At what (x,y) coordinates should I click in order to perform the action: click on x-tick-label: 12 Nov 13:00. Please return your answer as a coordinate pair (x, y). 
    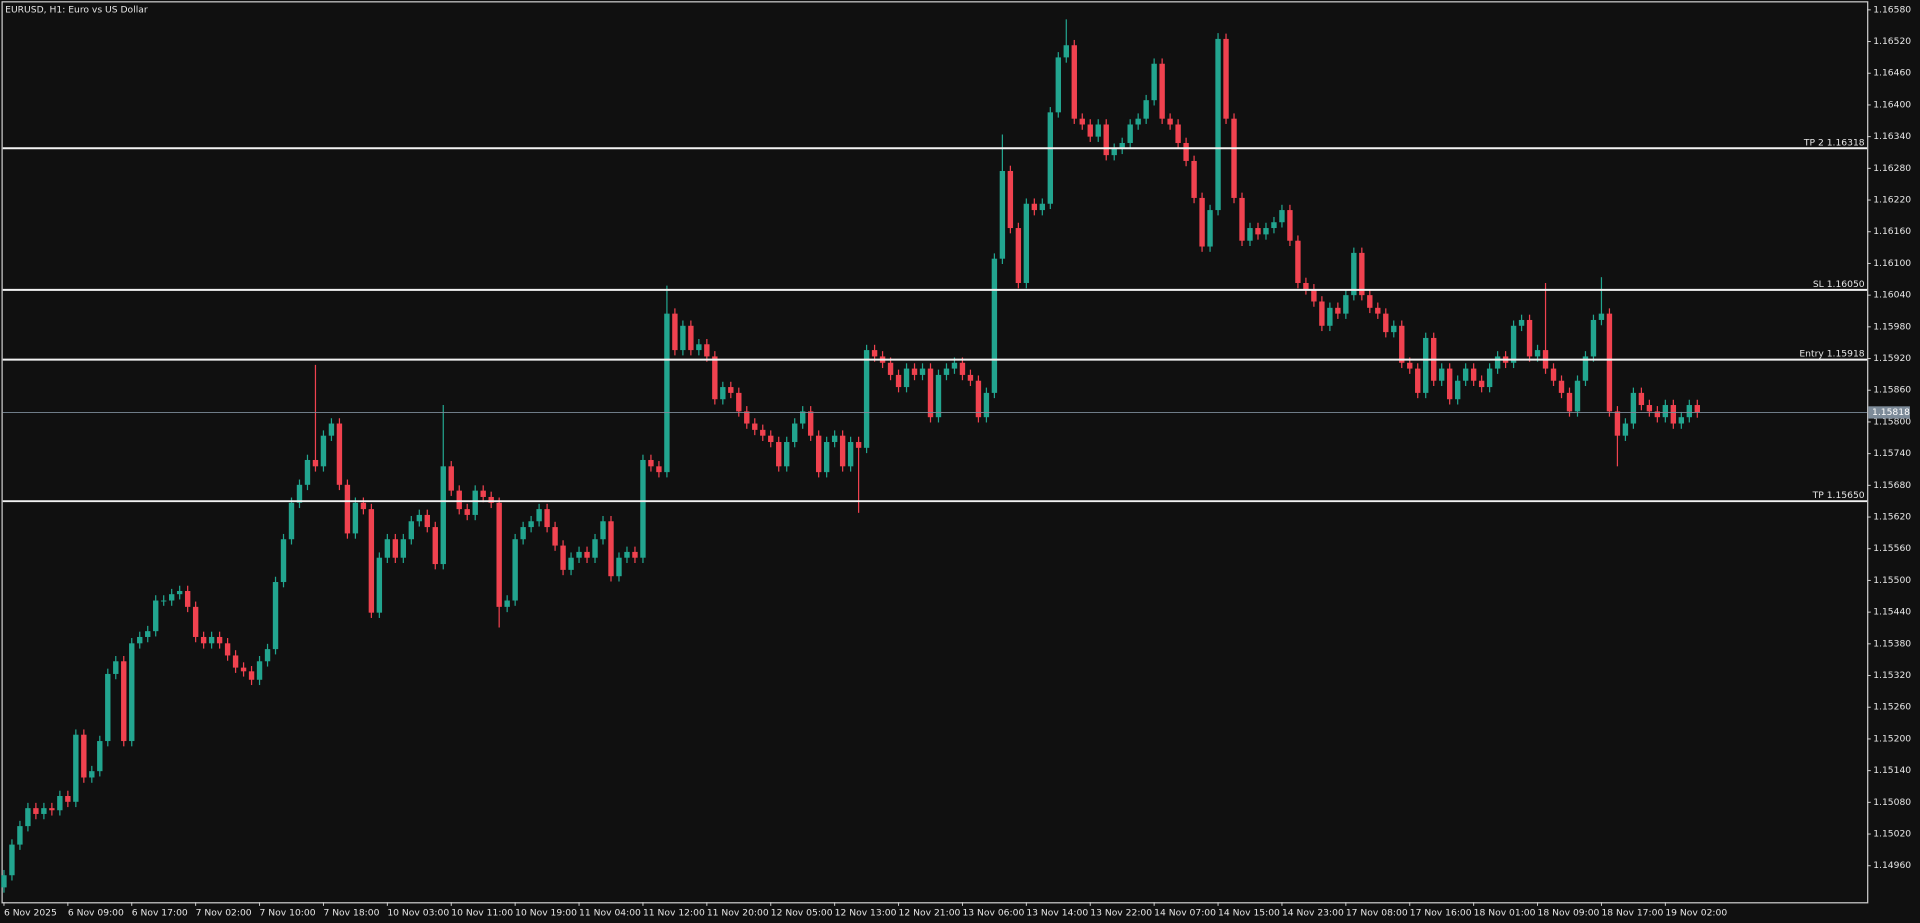
    Looking at the image, I should click on (866, 913).